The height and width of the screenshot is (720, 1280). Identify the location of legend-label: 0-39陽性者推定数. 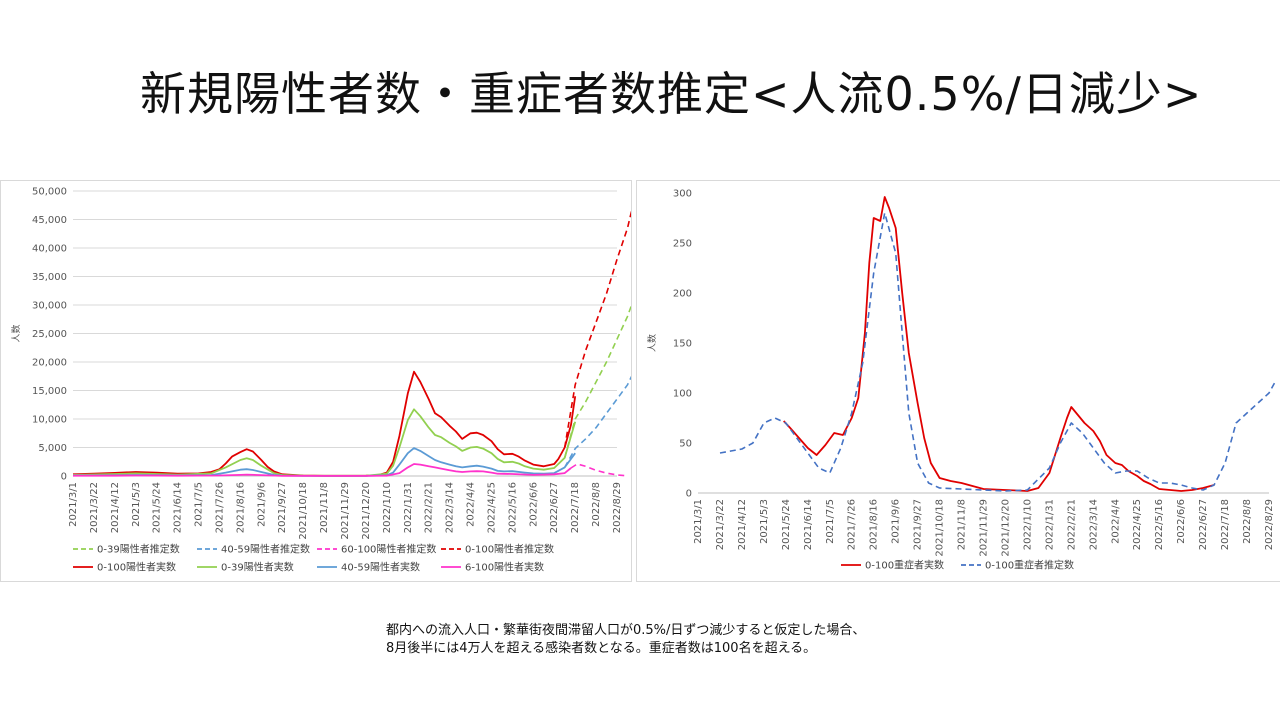
(138, 549).